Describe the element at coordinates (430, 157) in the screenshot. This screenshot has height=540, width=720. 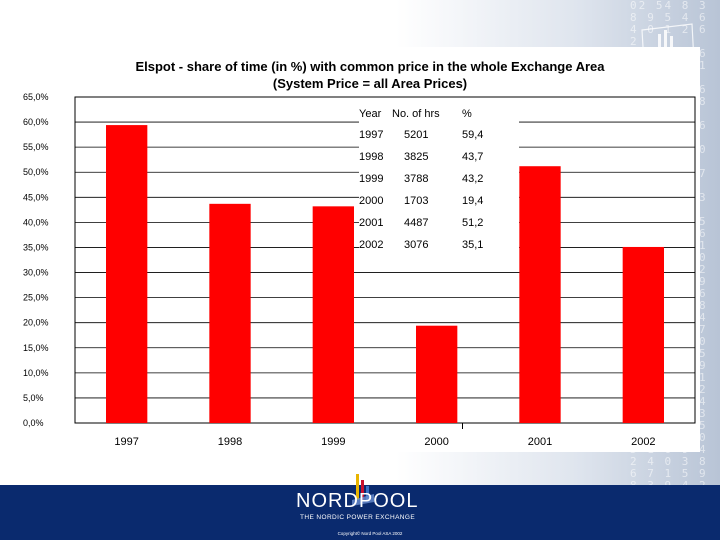
I see `table-row: 1998 3825 43,7` at that location.